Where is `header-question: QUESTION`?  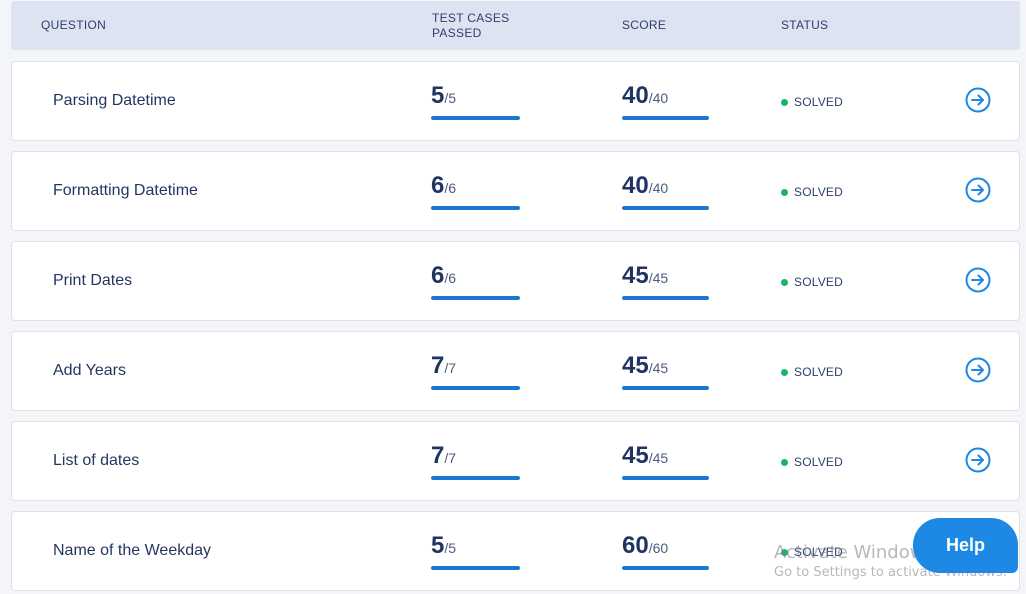
header-question: QUESTION is located at coordinates (74, 25).